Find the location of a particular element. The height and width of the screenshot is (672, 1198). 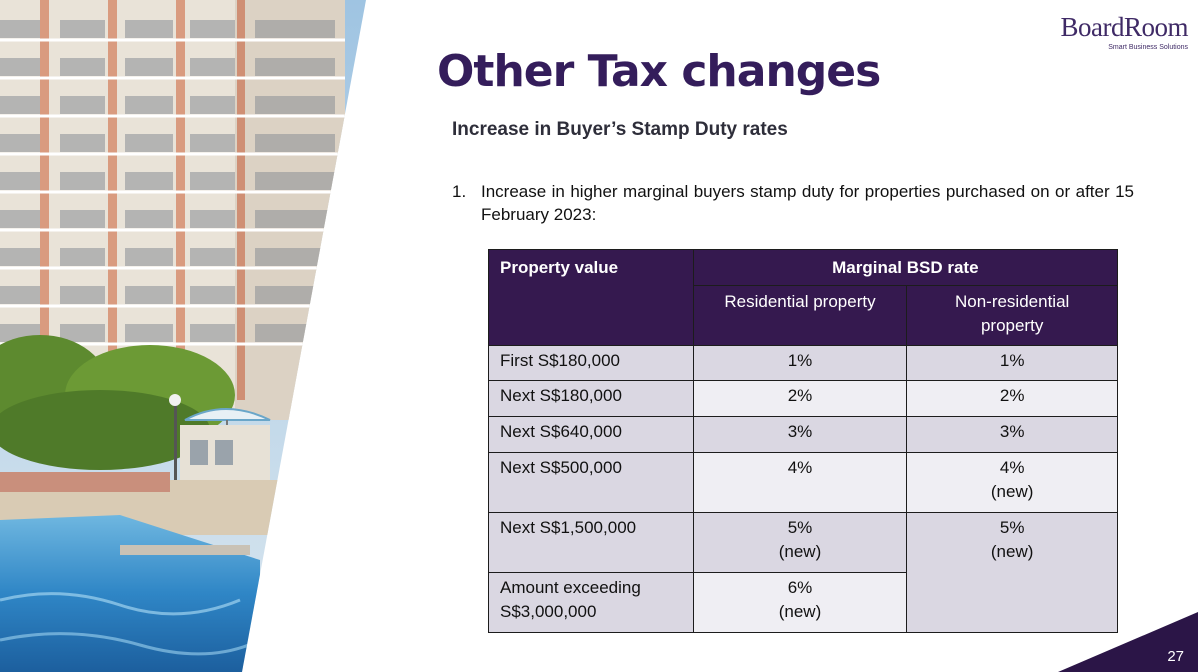

table-row: Amount exceeding S$3,000,000 6% (new) is located at coordinates (803, 602).